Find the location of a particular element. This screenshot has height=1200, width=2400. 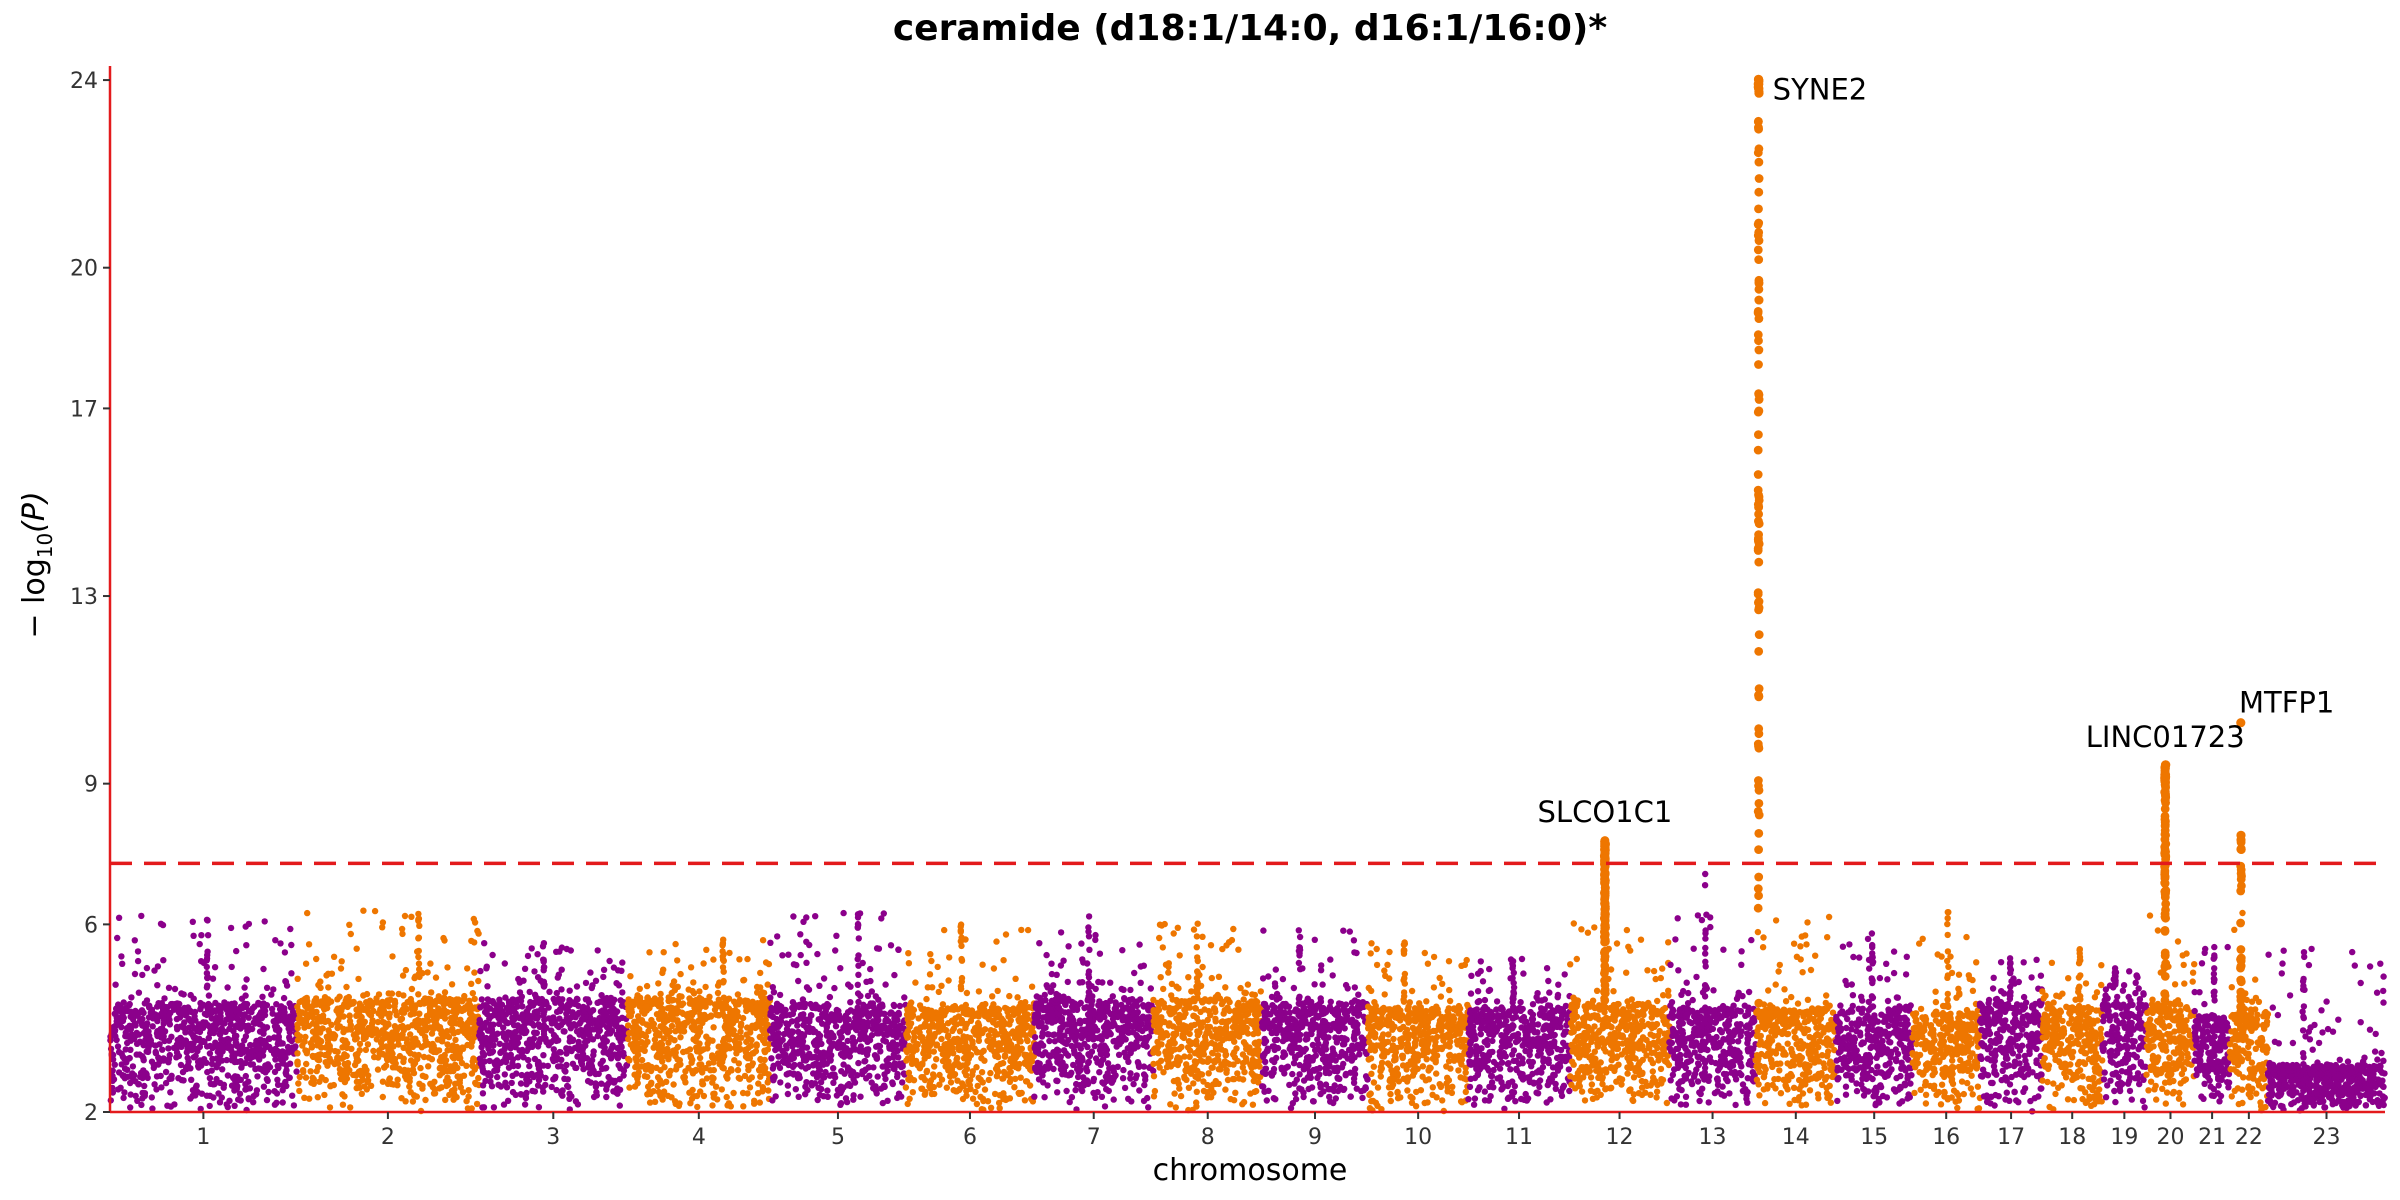

chromosome-6-points is located at coordinates (970, 1017).